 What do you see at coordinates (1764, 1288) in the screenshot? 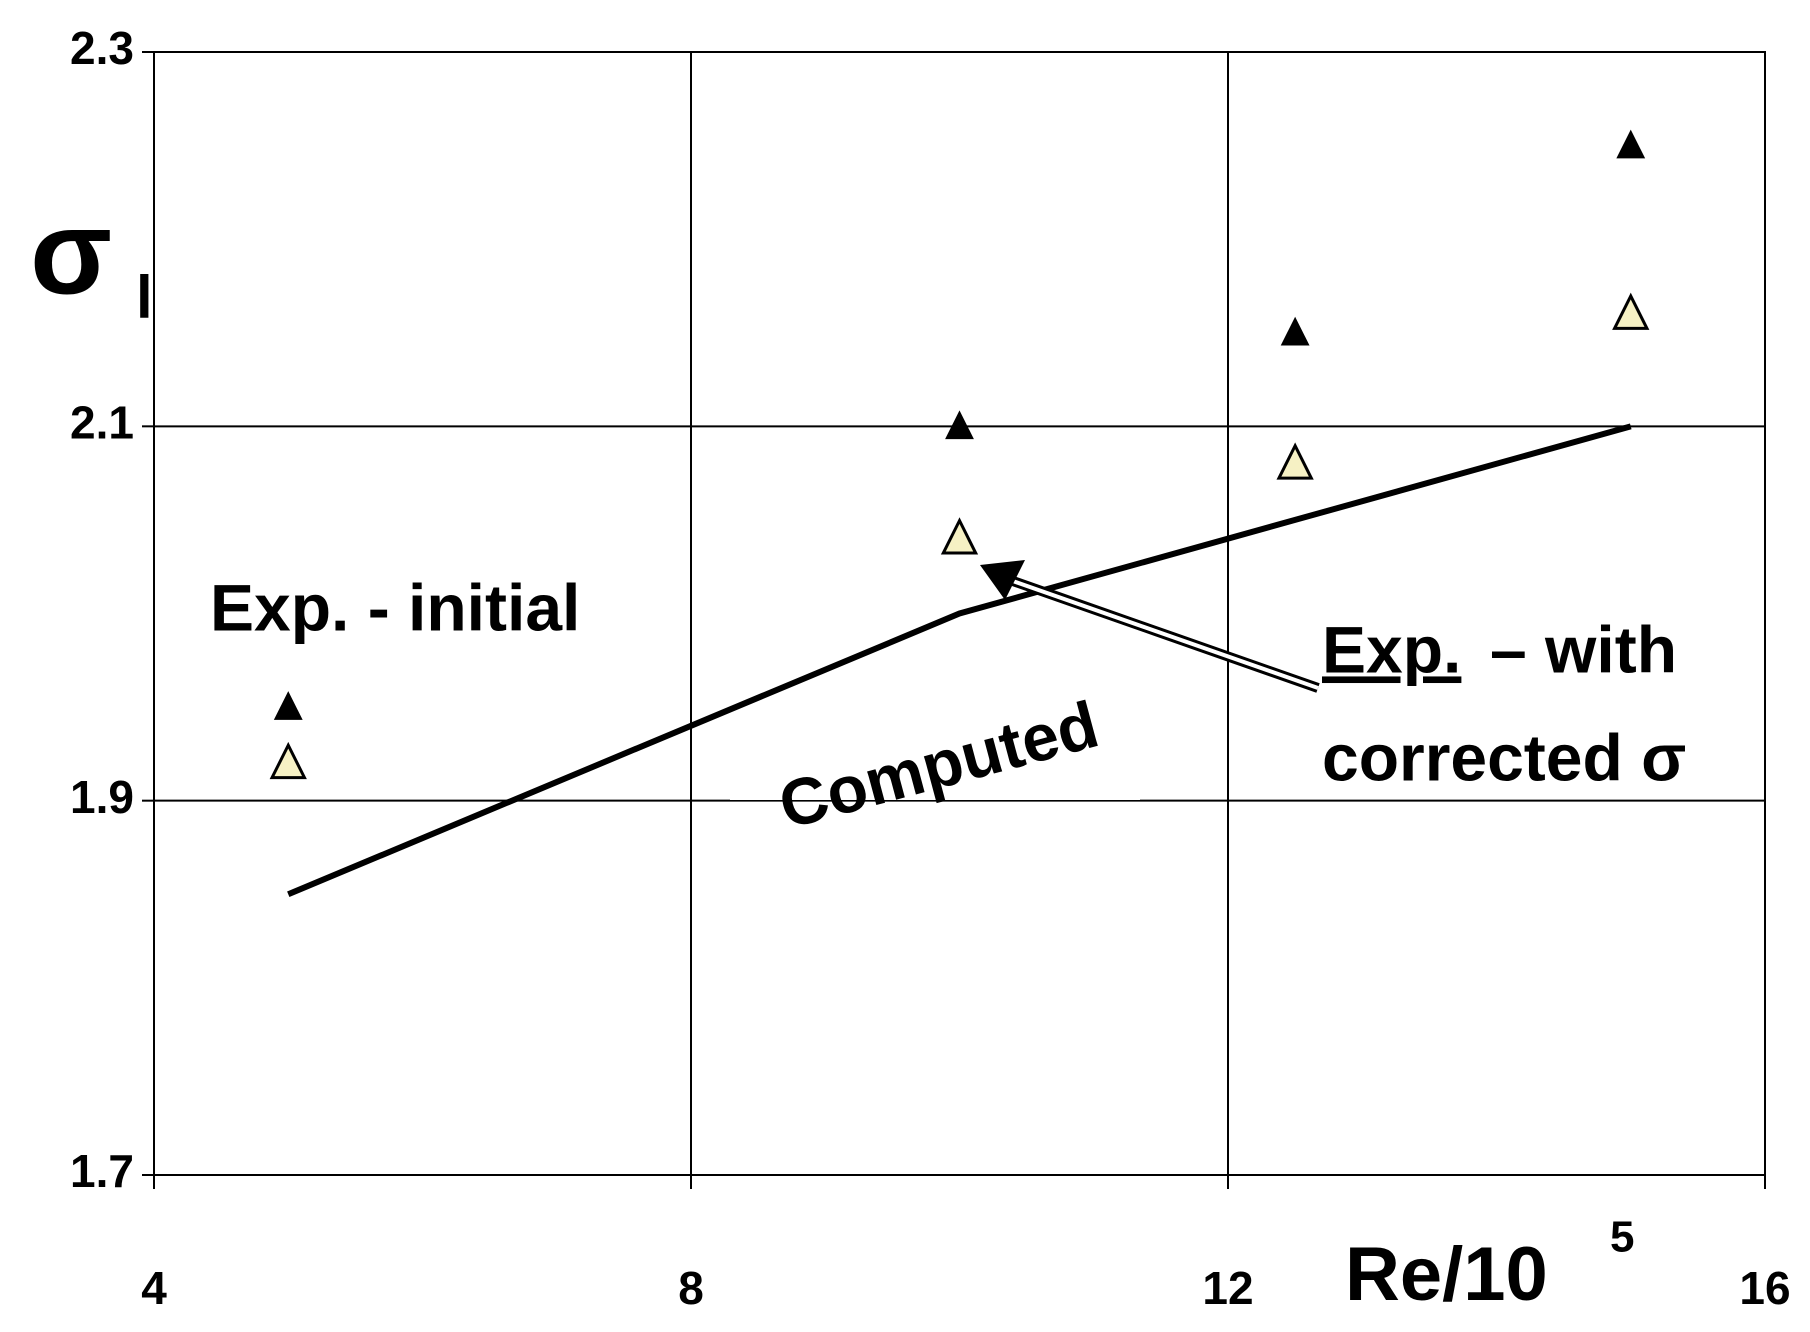
I see `x-tick-label: 16` at bounding box center [1764, 1288].